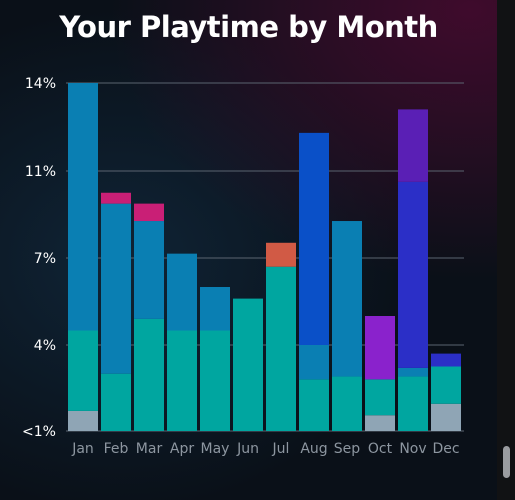  Describe the element at coordinates (116, 449) in the screenshot. I see `x-tick-label-feb: Feb` at that location.